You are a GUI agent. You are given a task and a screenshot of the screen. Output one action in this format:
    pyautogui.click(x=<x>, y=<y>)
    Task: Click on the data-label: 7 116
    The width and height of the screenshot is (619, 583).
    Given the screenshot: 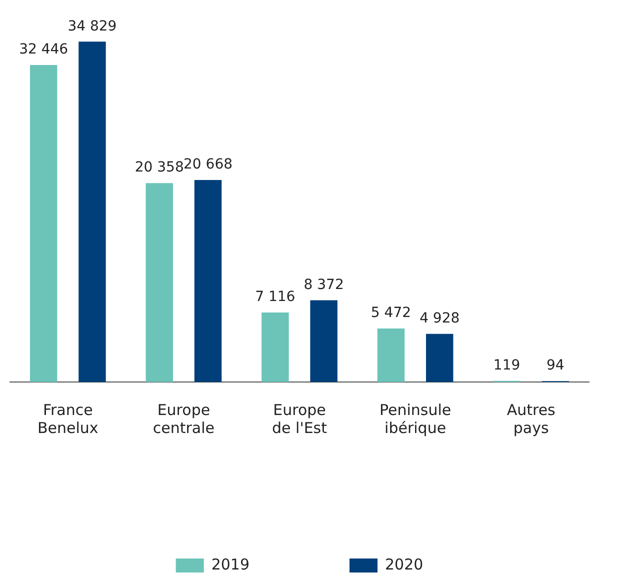 What is the action you would take?
    pyautogui.click(x=275, y=297)
    